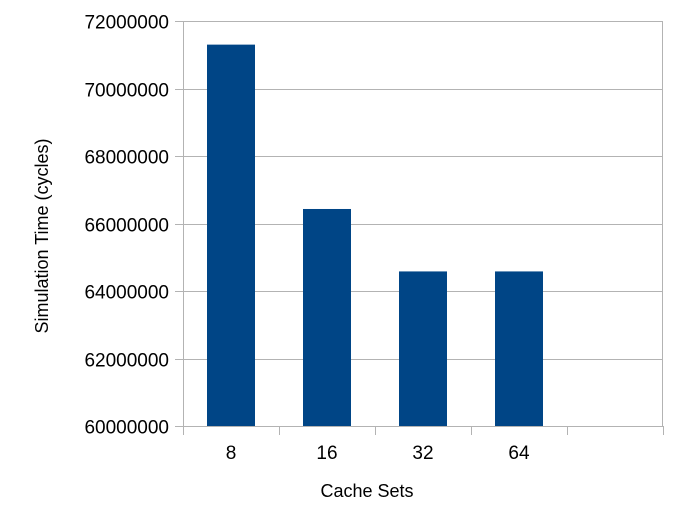  I want to click on x-tick-labels: 8 16 32 64, so click(378, 453).